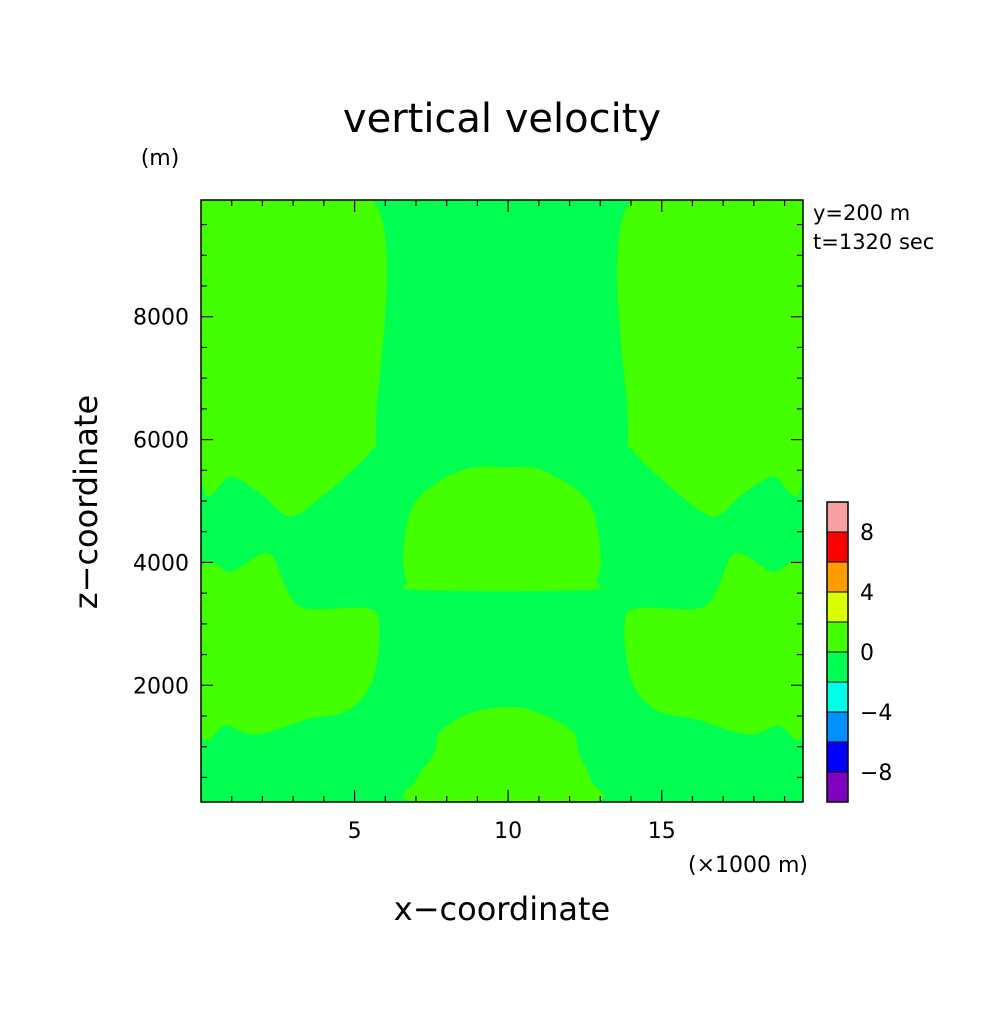 The height and width of the screenshot is (1009, 1004). I want to click on colorbar-tick-label: 8, so click(867, 533).